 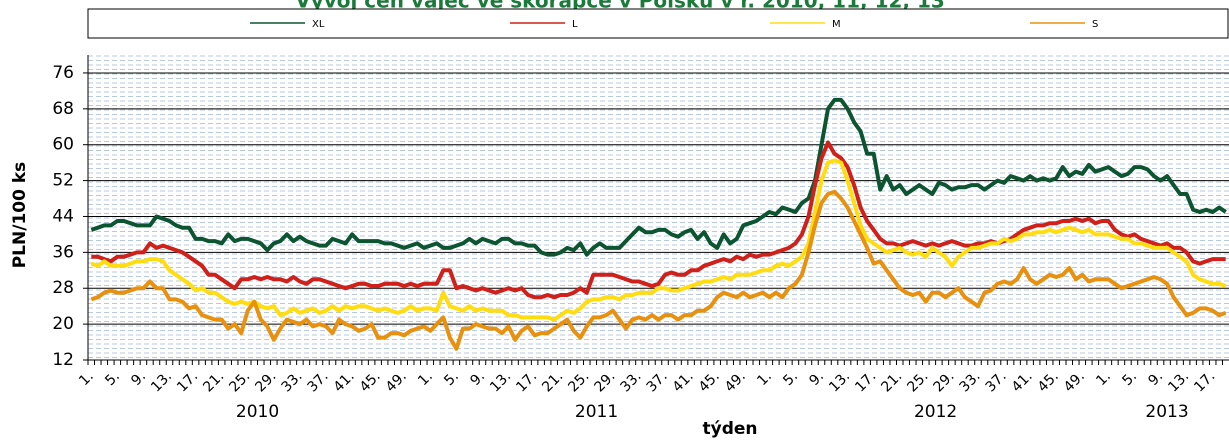 I want to click on y-tick-label: 28, so click(x=63, y=288).